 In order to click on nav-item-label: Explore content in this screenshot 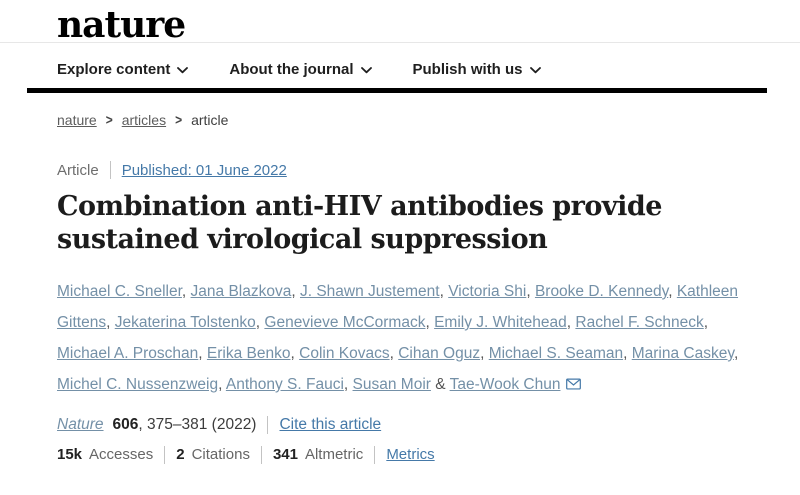, I will do `click(114, 69)`.